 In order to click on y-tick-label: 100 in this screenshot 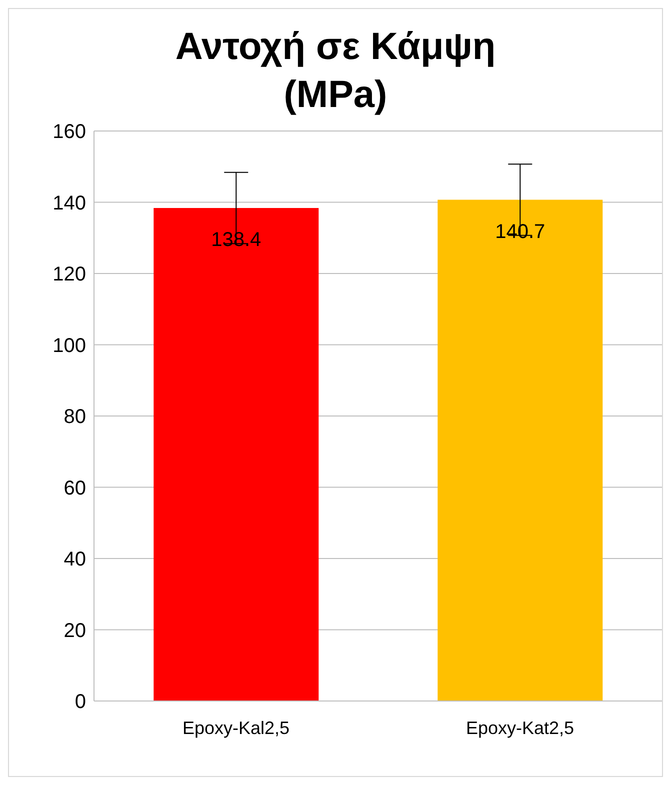, I will do `click(69, 345)`.